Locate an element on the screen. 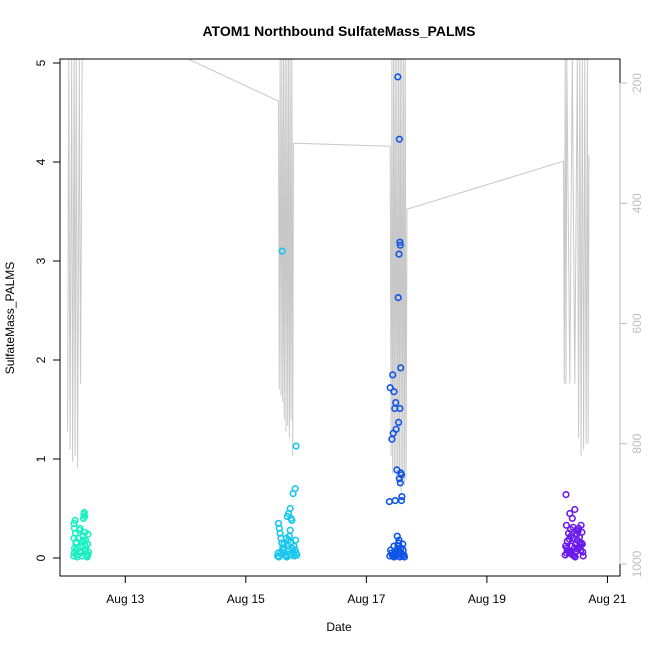 This screenshot has width=650, height=655. x-tick-label: Aug 19 is located at coordinates (487, 599).